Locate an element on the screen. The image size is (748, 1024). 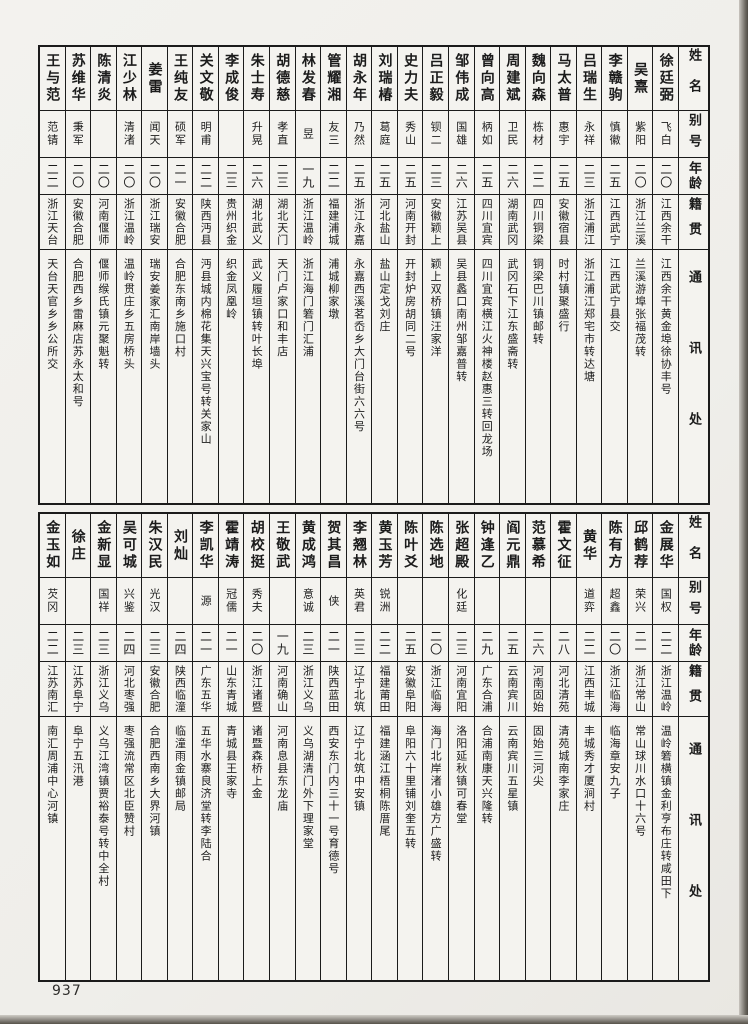
person-alias: 国权 is located at coordinates (665, 601).